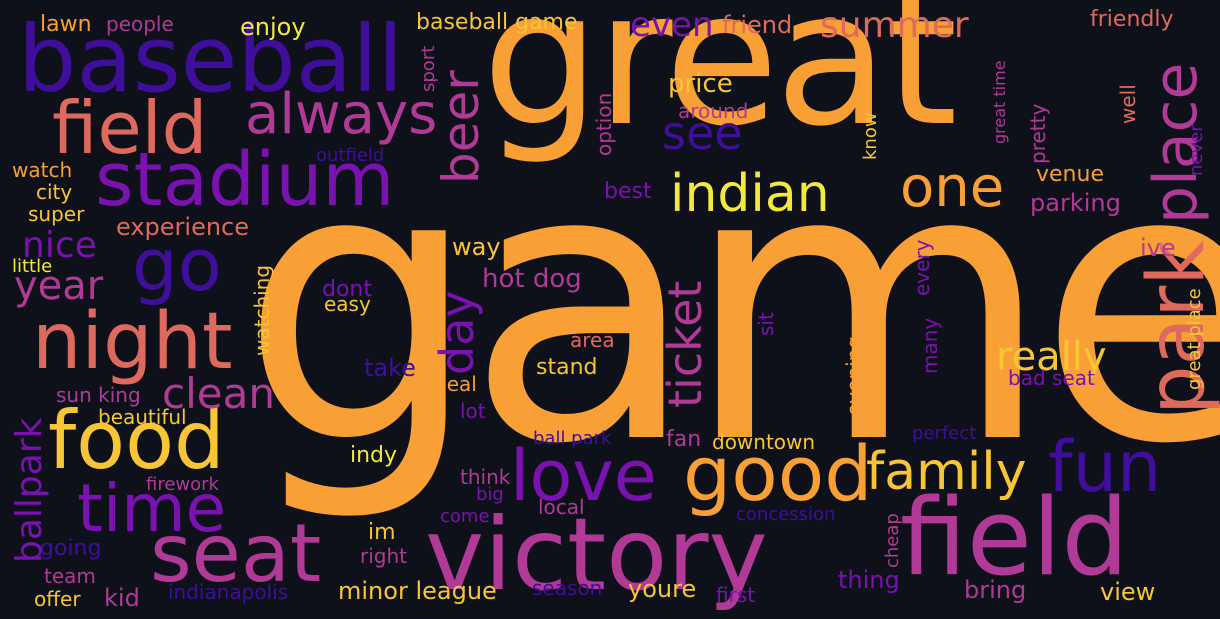 This screenshot has height=619, width=1220. Describe the element at coordinates (1132, 19) in the screenshot. I see `word-friendly: friendly` at that location.